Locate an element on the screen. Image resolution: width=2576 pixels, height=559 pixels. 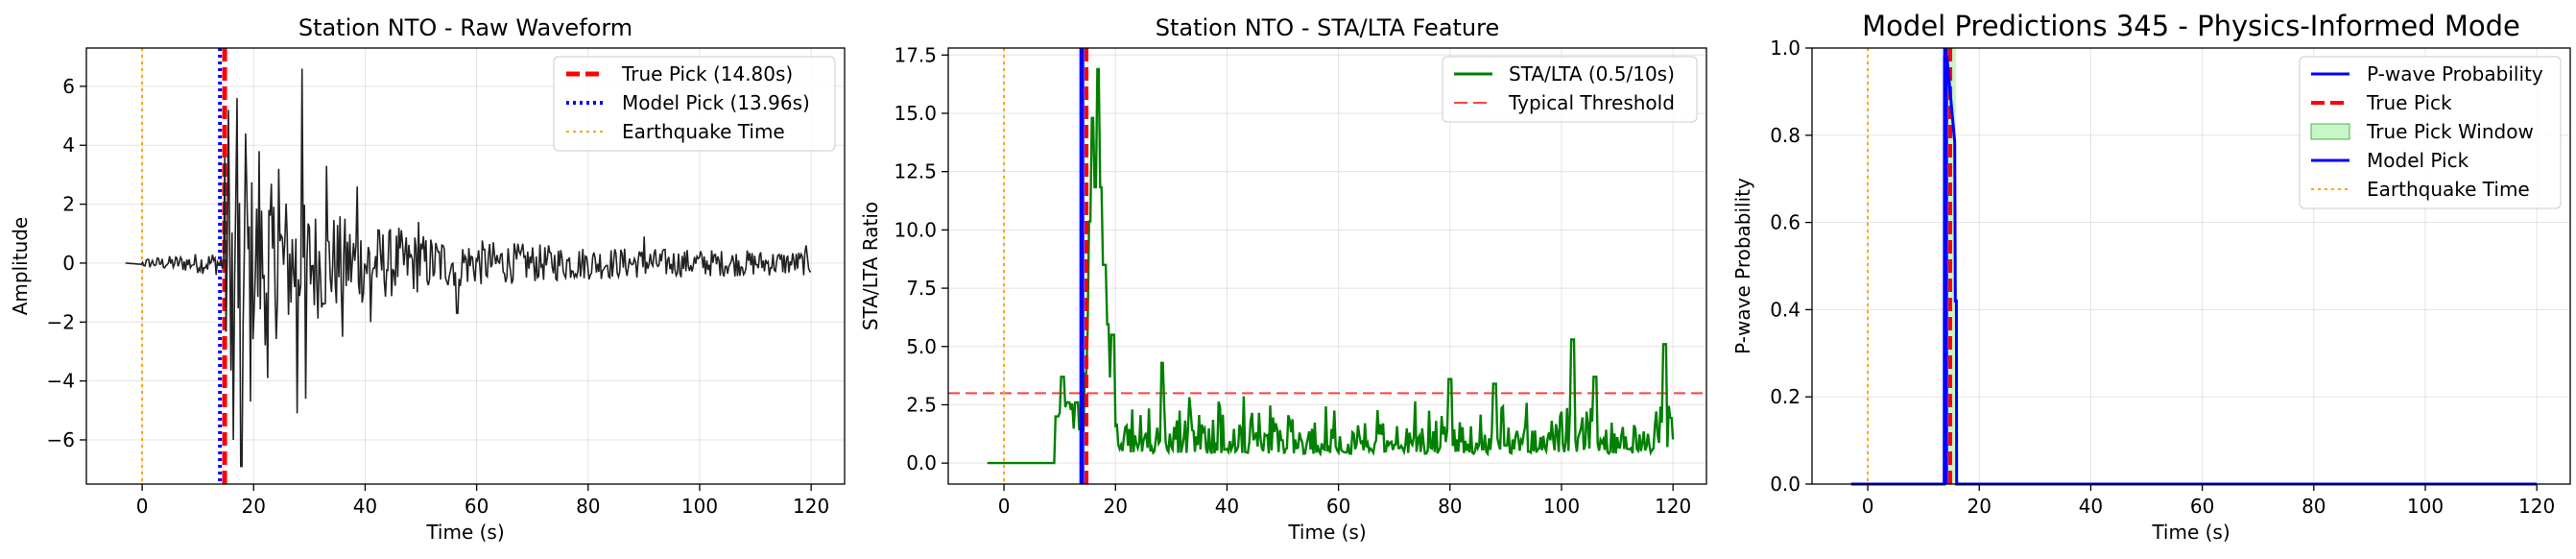
panel-3-xlabel: Time (s) is located at coordinates (2190, 532).